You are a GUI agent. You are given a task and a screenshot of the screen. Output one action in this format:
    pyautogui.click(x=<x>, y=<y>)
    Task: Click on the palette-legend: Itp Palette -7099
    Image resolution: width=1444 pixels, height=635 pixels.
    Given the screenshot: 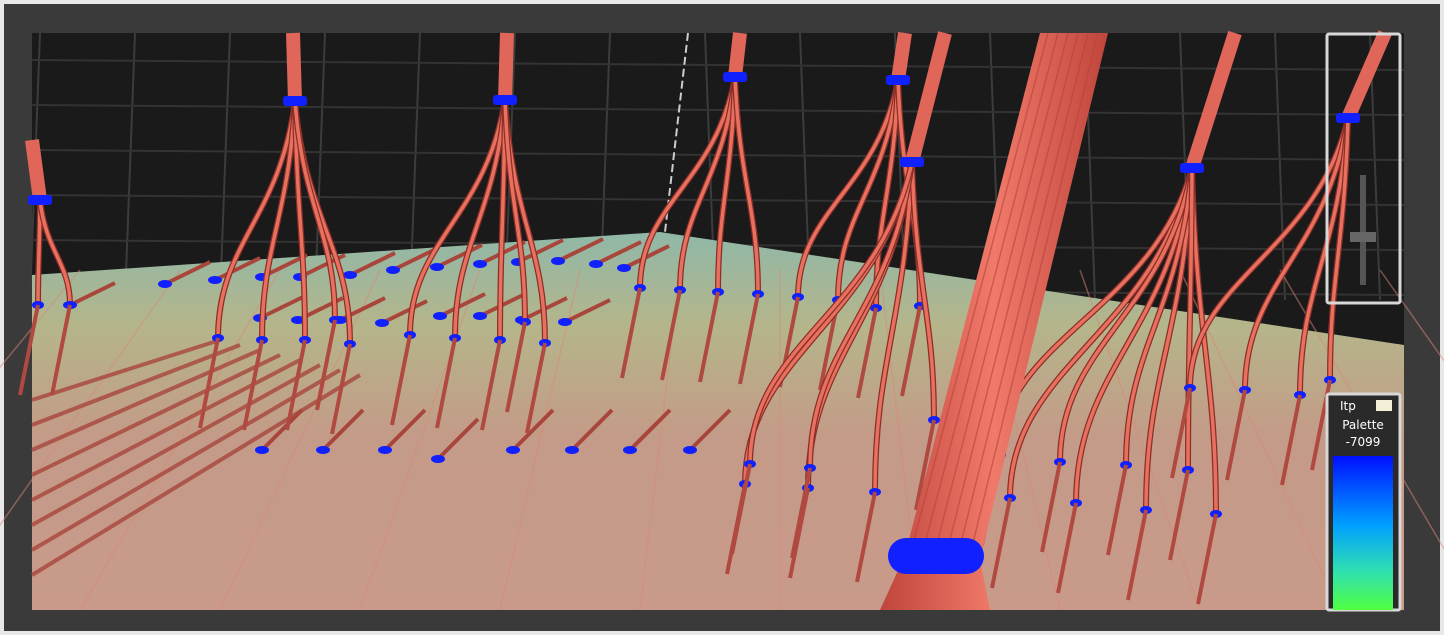 What is the action you would take?
    pyautogui.click(x=1363, y=502)
    